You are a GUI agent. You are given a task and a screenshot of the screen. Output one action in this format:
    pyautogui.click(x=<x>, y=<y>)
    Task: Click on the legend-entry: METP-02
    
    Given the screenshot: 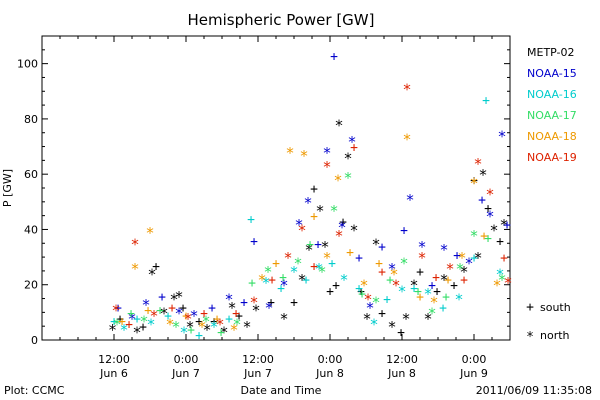 What is the action you would take?
    pyautogui.click(x=551, y=52)
    